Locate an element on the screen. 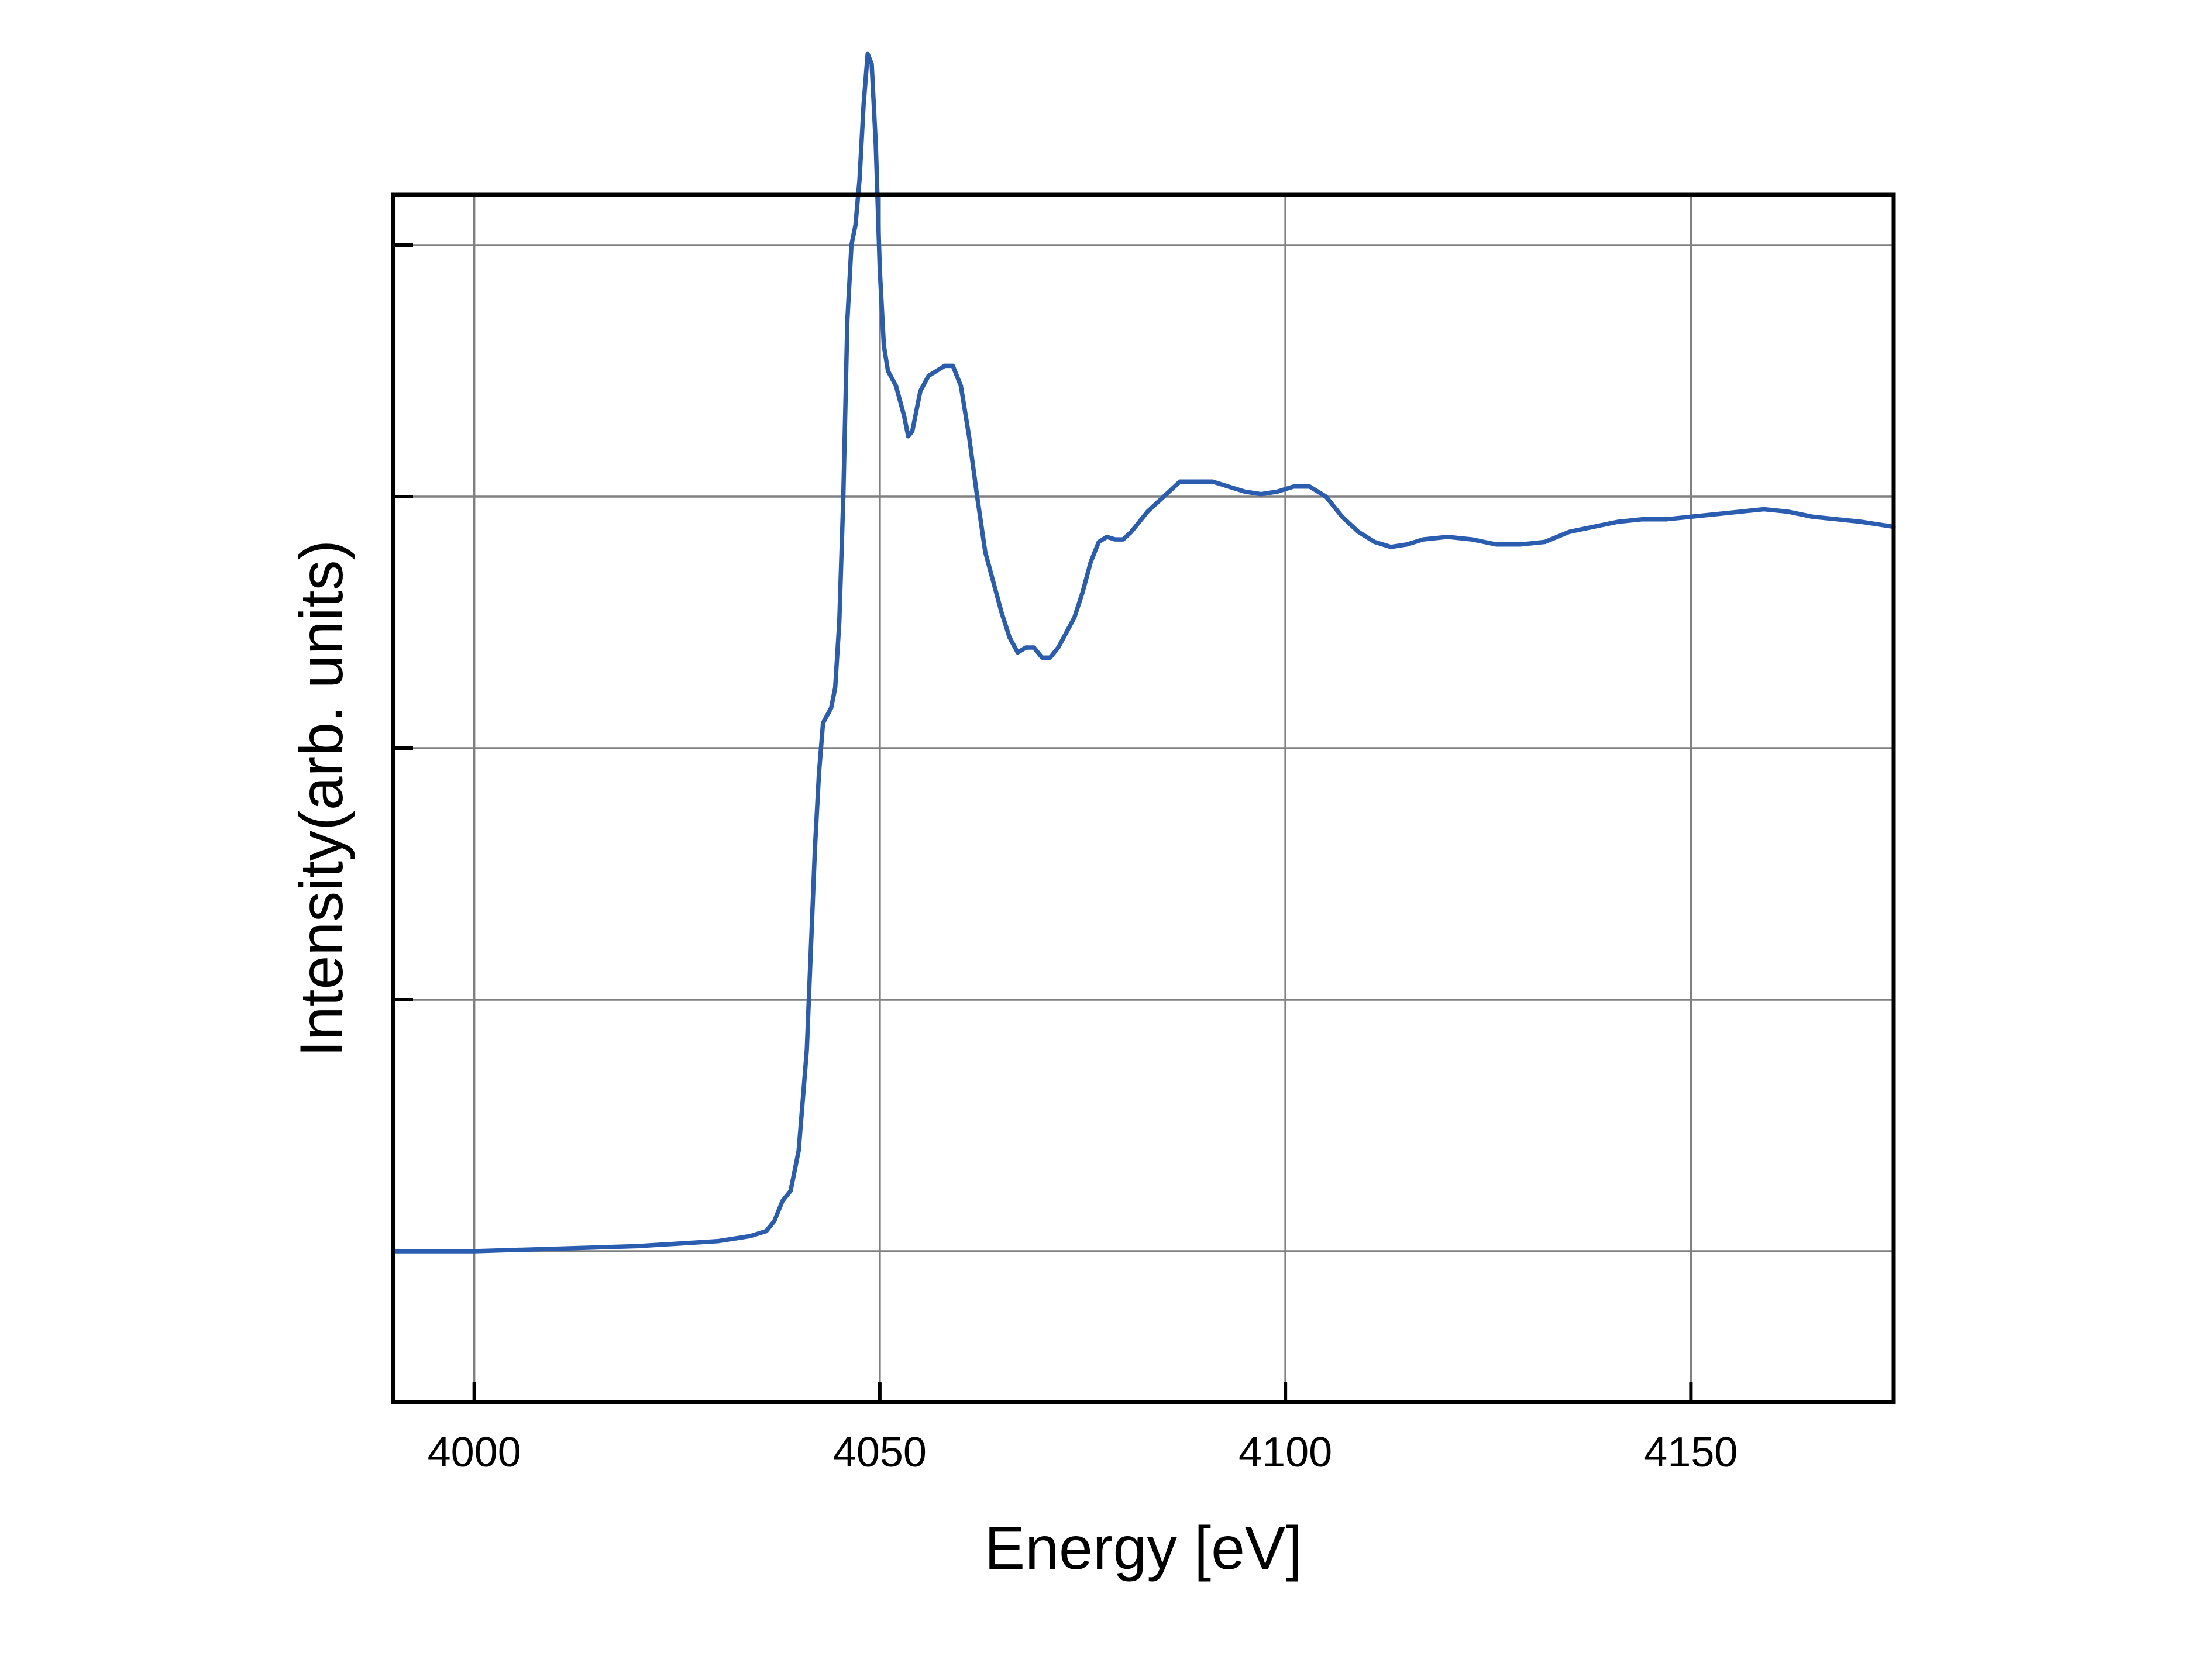  x-tick-label: 4000 is located at coordinates (475, 1452).